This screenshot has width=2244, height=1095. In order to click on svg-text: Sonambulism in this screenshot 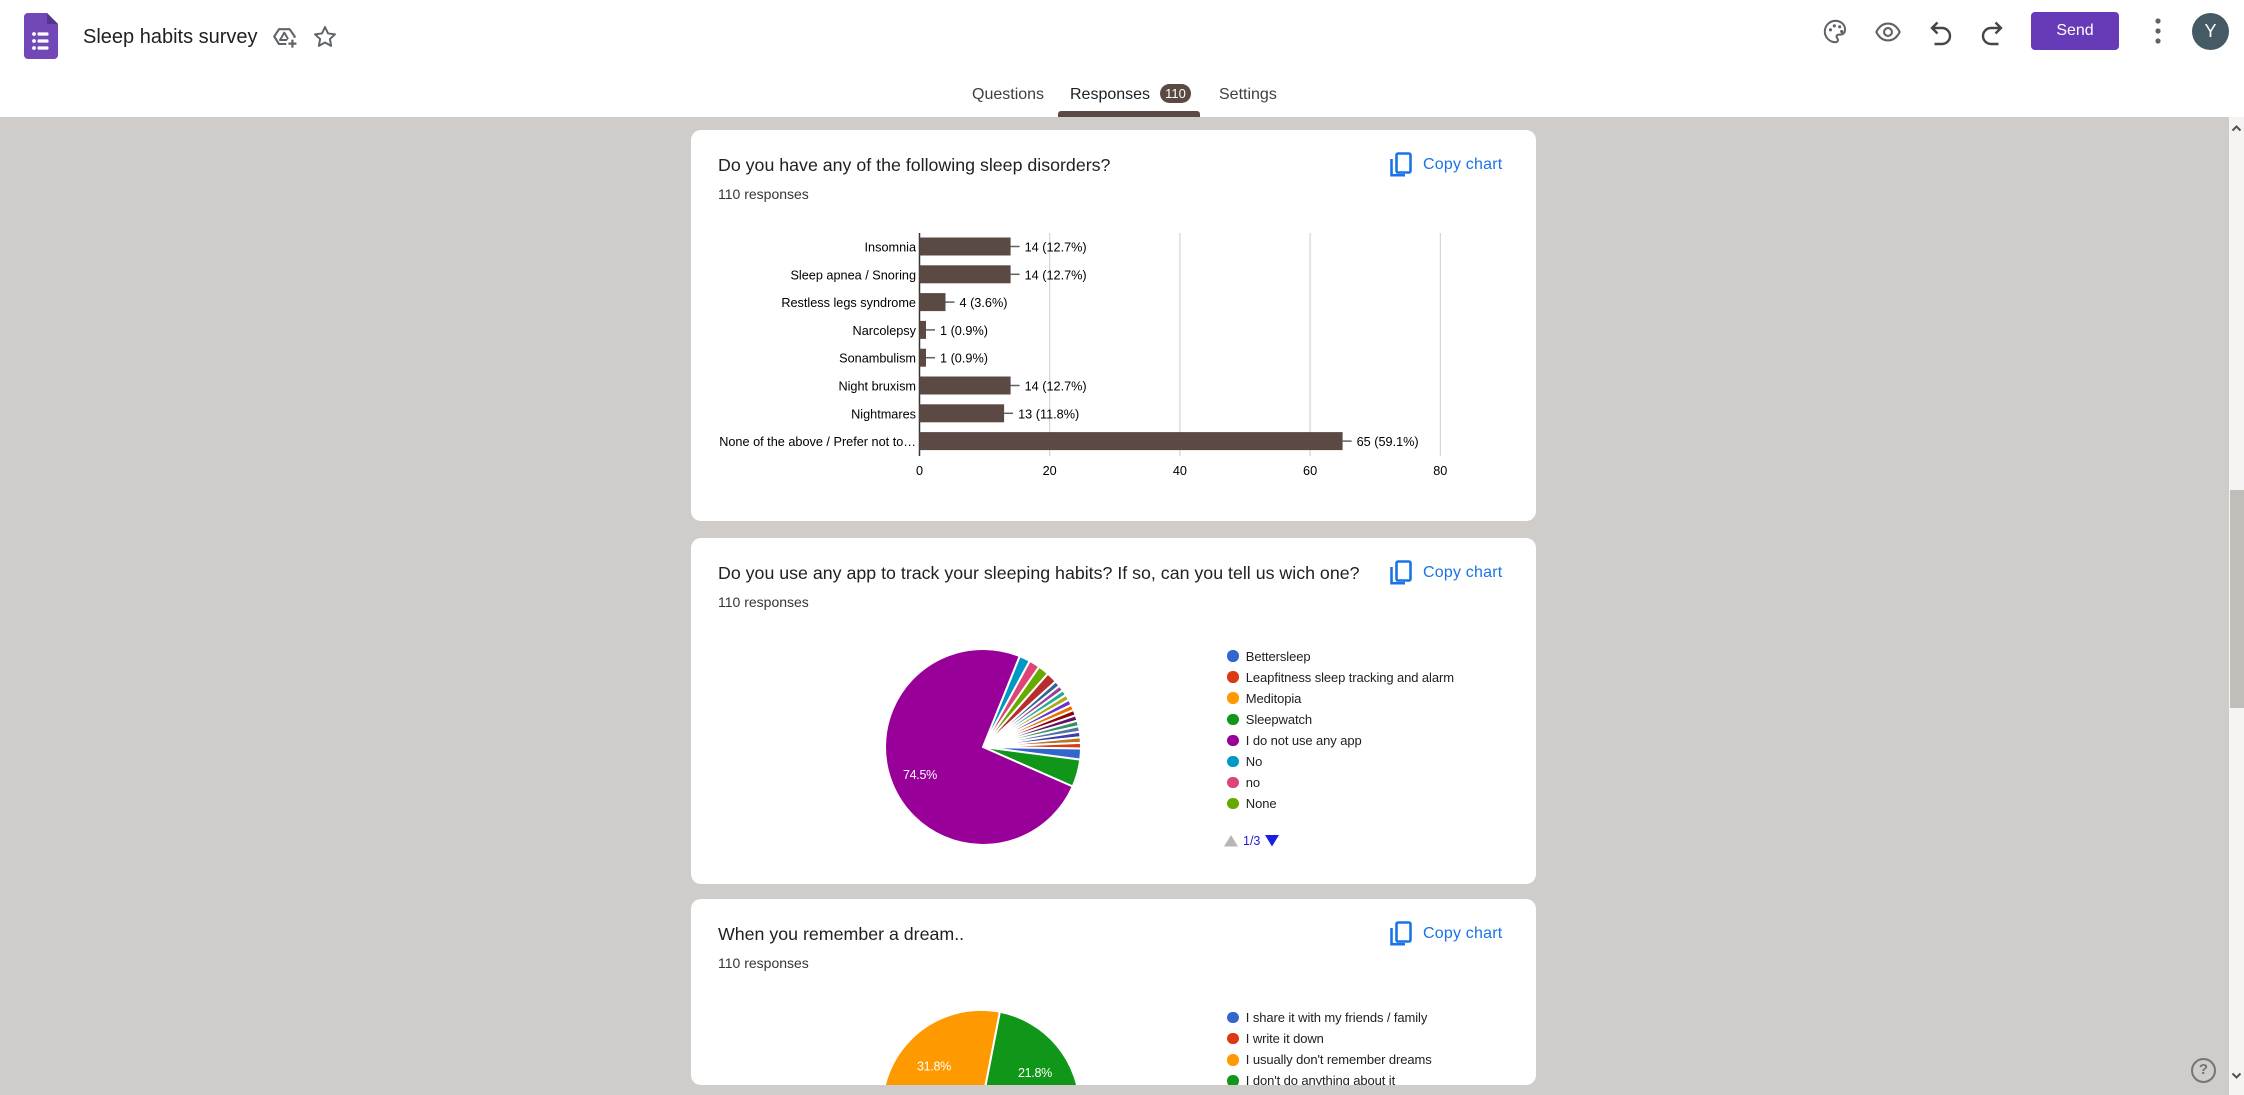, I will do `click(877, 359)`.